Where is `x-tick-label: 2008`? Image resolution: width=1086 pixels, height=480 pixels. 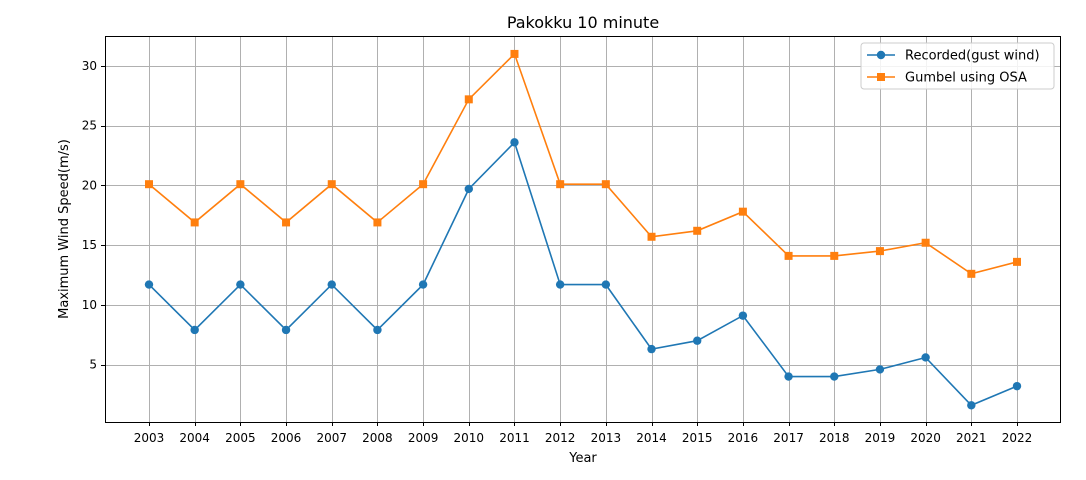
x-tick-label: 2008 is located at coordinates (377, 438).